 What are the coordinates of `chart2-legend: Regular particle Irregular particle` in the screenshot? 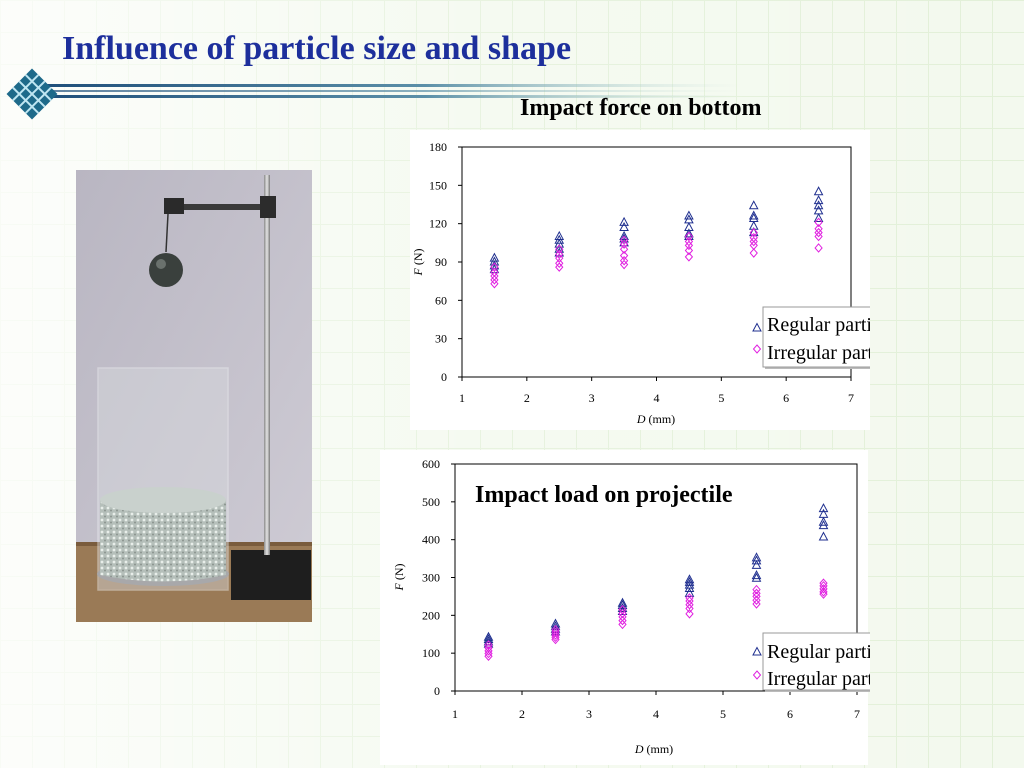 It's located at (811, 662).